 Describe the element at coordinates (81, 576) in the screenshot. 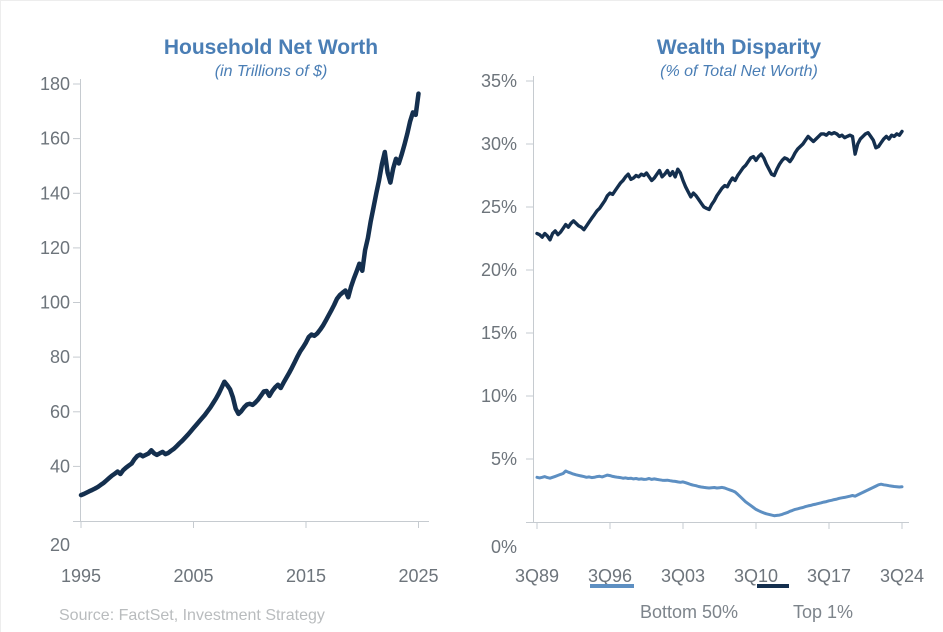

I see `x-tick-label: 1995` at that location.